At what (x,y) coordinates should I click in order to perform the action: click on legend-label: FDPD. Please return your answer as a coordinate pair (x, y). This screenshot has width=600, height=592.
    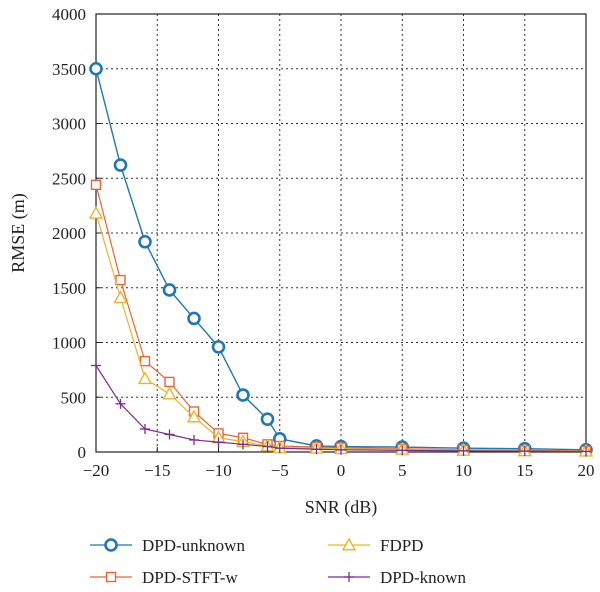
    Looking at the image, I should click on (401, 545).